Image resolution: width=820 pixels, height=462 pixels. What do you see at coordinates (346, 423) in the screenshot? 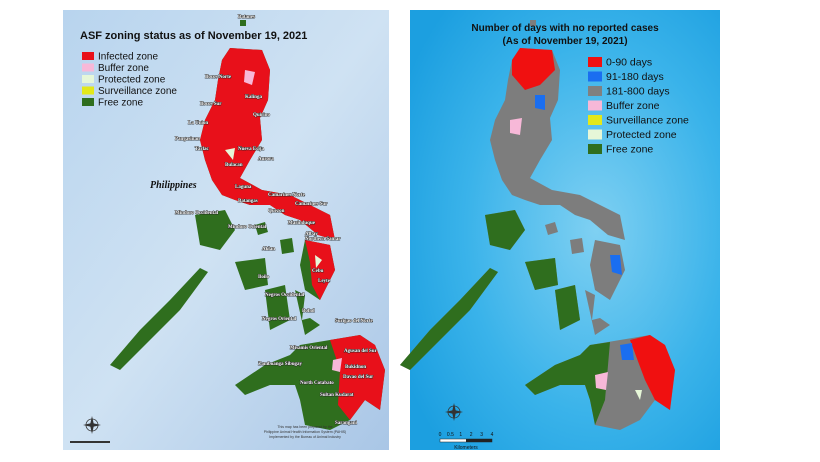
I see `province-label: Sarangani` at bounding box center [346, 423].